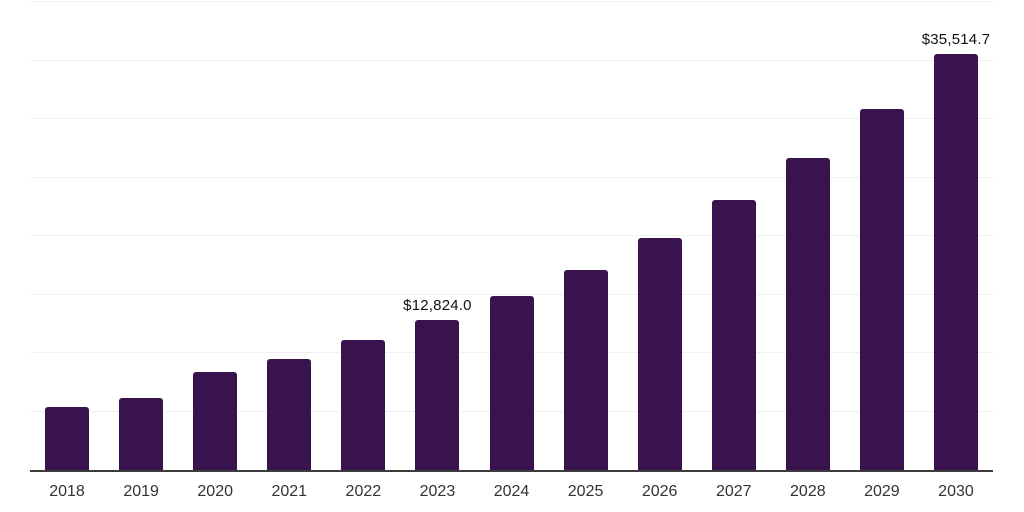 This screenshot has height=512, width=1024. I want to click on bar-value-label-2023: $12,824.0, so click(437, 305).